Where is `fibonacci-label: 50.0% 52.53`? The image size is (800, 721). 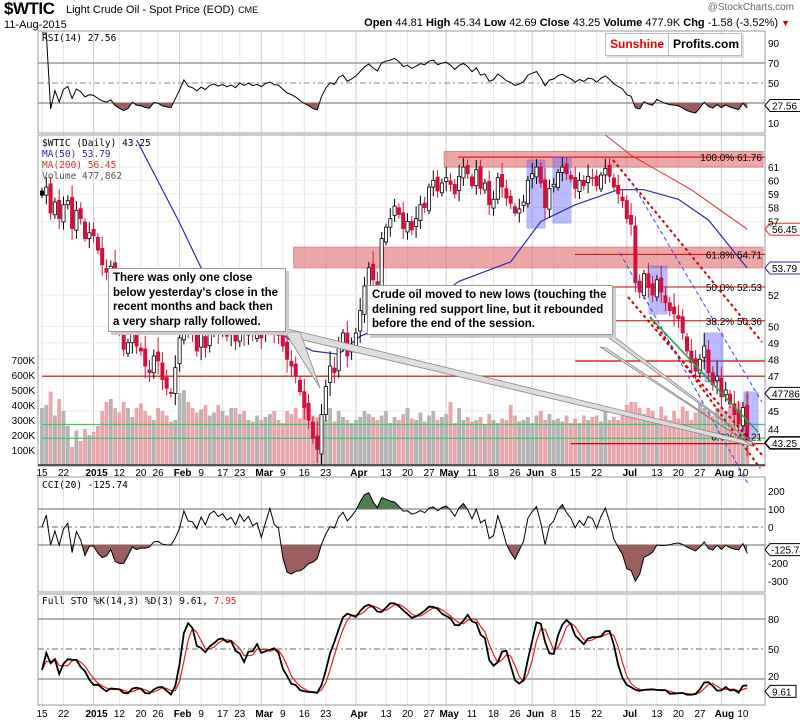
fibonacci-label: 50.0% 52.53 is located at coordinates (734, 288).